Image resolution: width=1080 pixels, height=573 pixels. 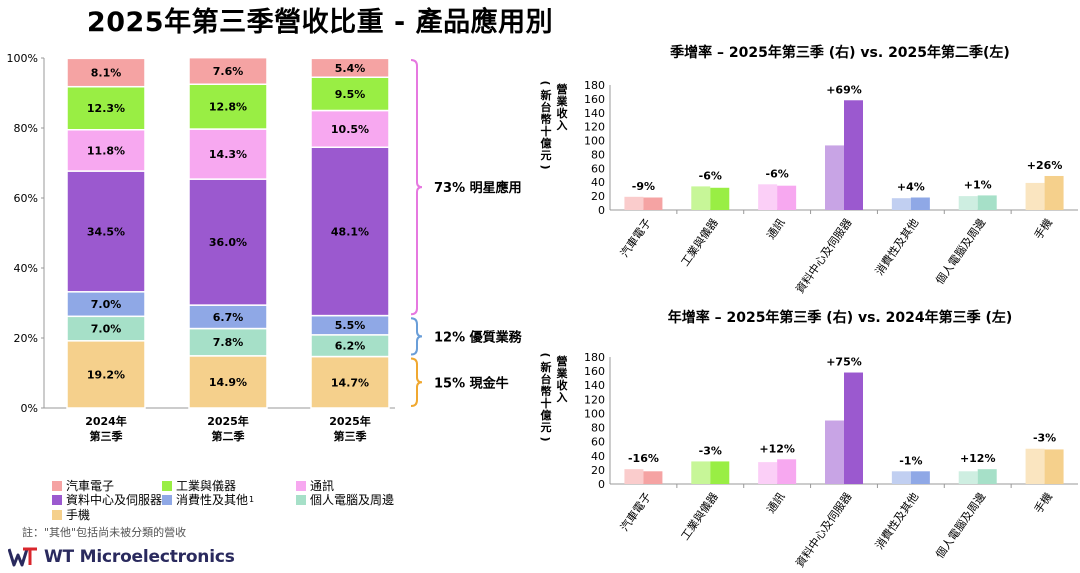 I want to click on segment-label: 7.6%, so click(x=228, y=71).